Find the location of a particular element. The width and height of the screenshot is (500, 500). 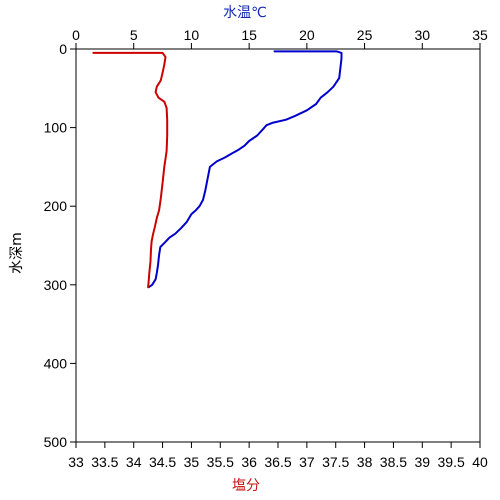

salinity-tick-label: 33.5 is located at coordinates (104, 462).